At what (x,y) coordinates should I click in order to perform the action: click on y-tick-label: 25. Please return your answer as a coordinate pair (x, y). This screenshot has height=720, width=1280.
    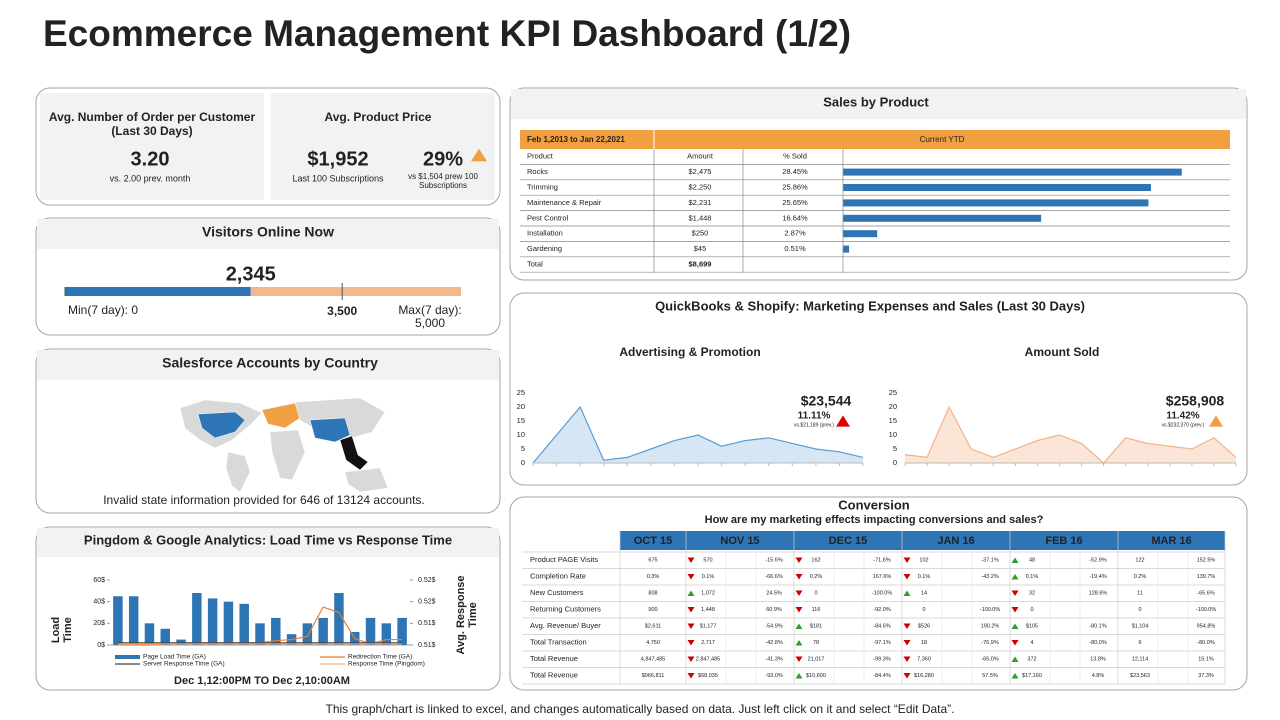
    Looking at the image, I should click on (893, 392).